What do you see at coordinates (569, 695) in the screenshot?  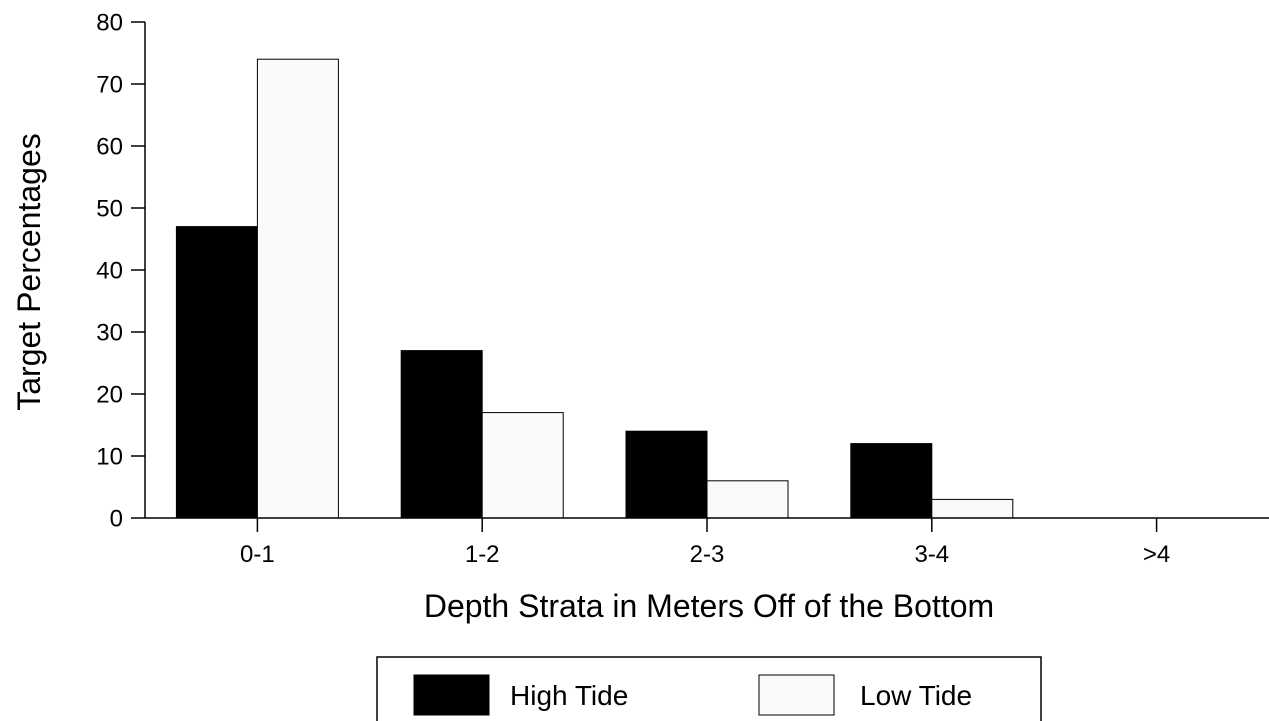 I see `legend-label-high-tide: High Tide` at bounding box center [569, 695].